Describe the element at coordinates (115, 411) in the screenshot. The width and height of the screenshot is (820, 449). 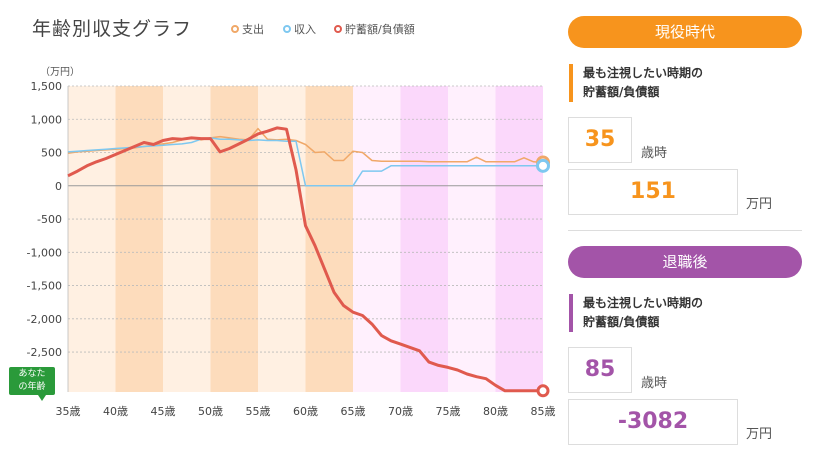
I see `x-tick-label: 40歳` at that location.